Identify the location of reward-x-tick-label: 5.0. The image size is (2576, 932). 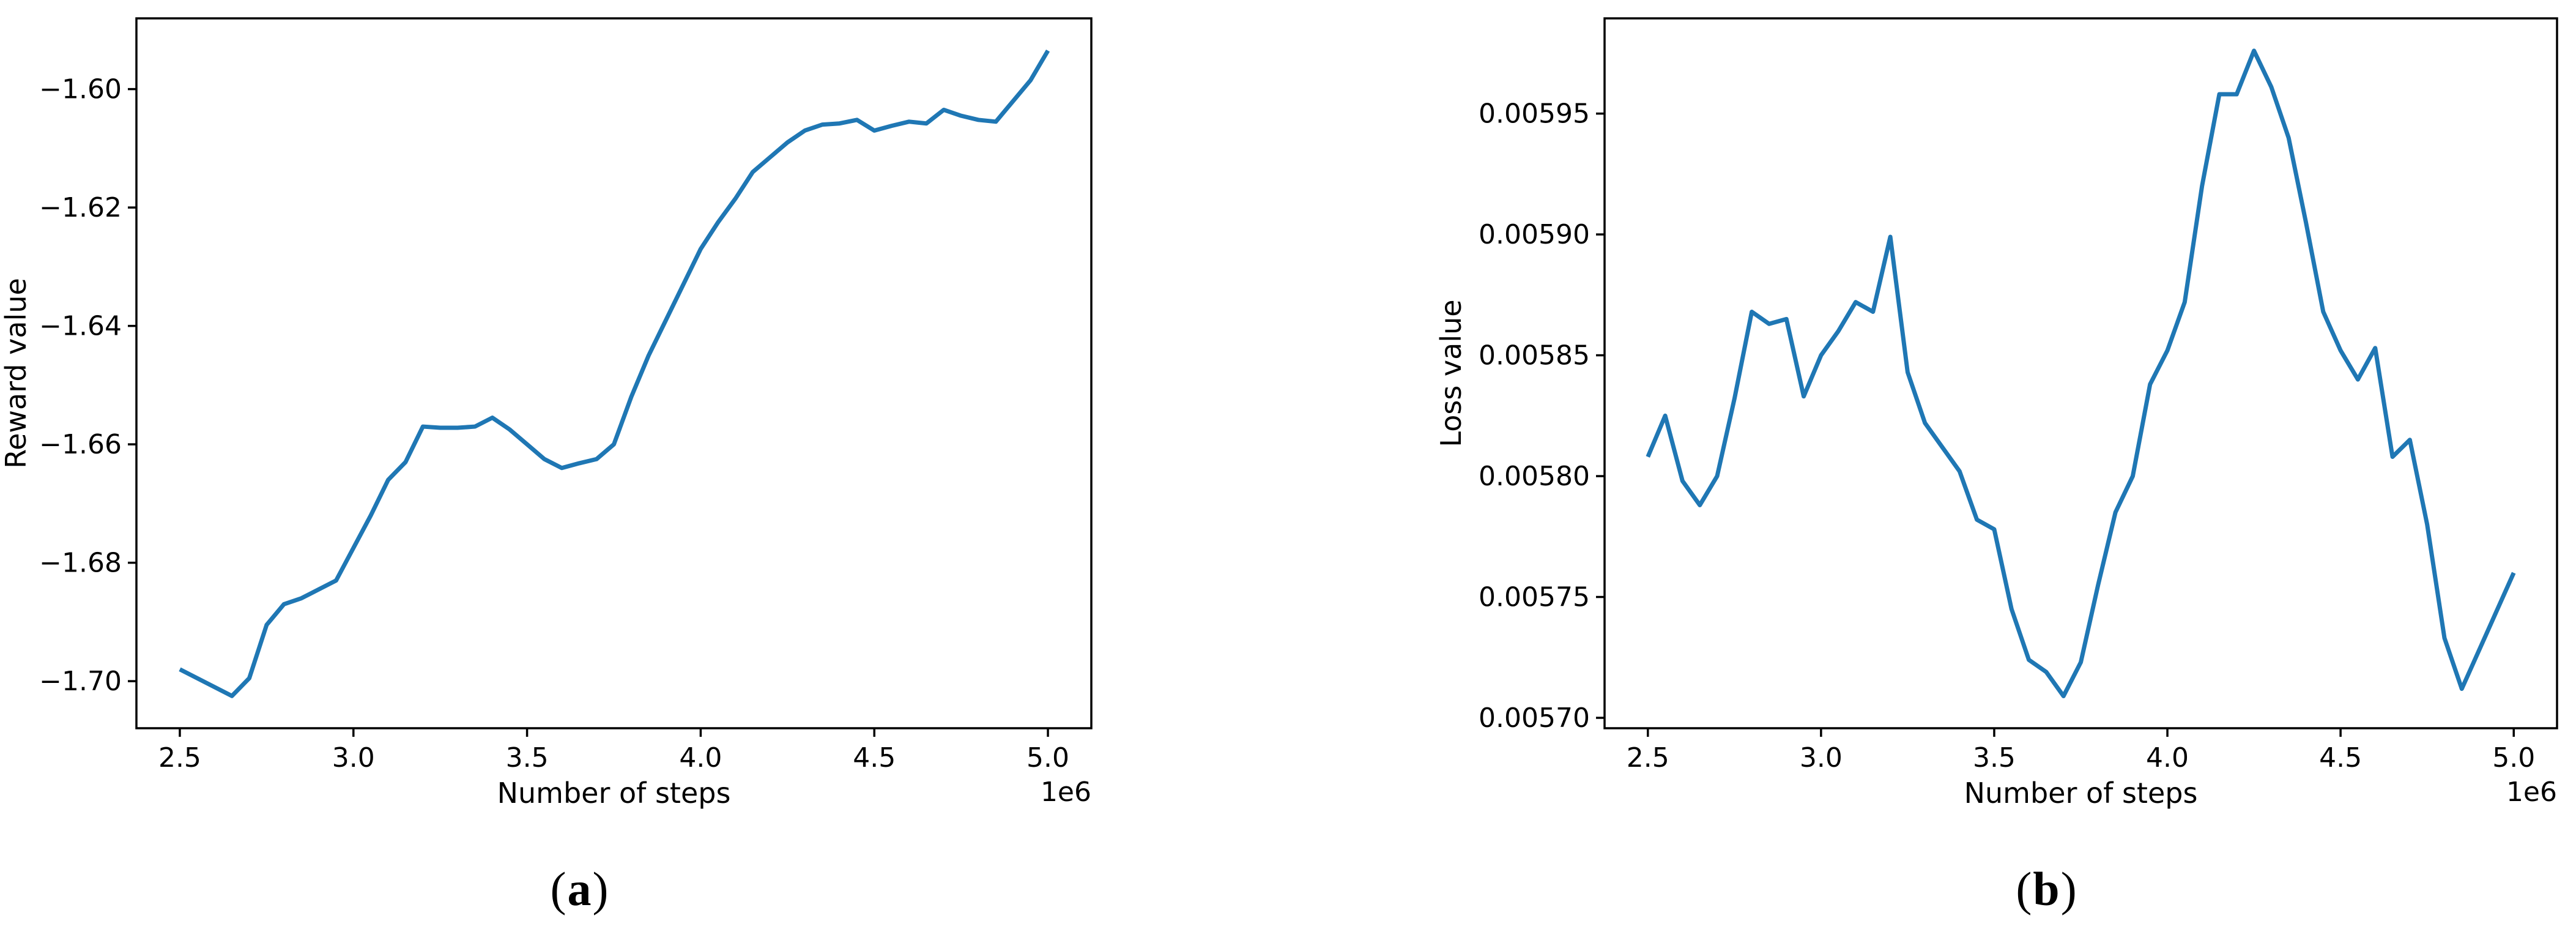
(1047, 758).